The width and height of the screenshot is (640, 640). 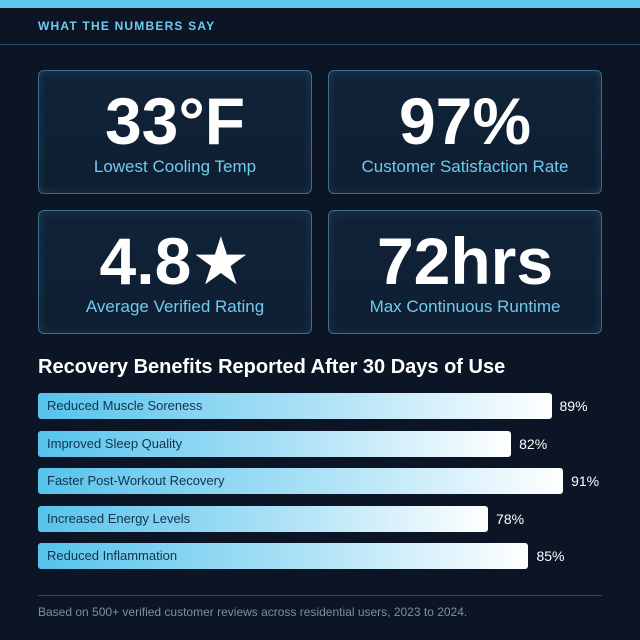 I want to click on stat-card-satisfaction: 97% Customer Satisfaction Rate, so click(x=465, y=132).